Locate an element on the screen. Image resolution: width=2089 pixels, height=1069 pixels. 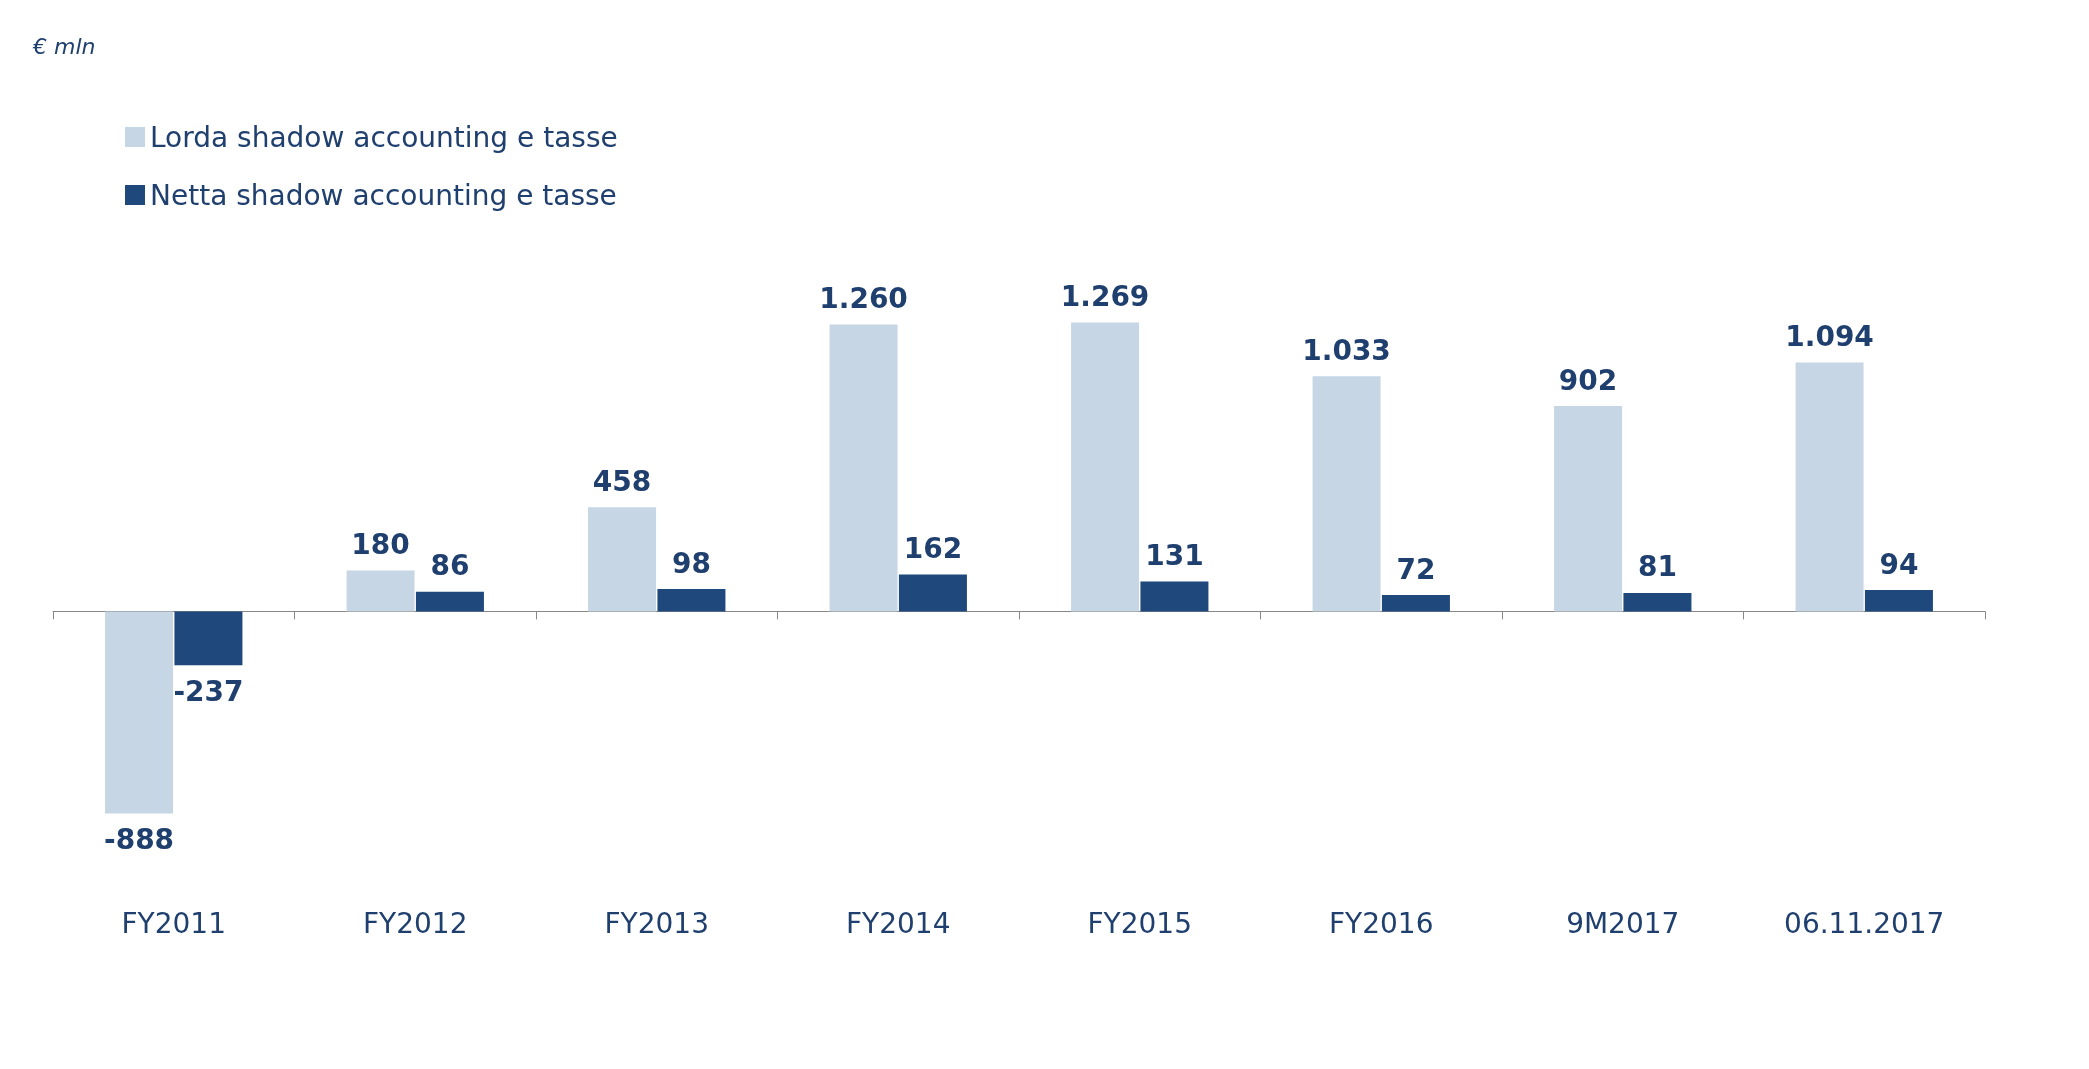
x-tick-label: FY2013 is located at coordinates (656, 923).